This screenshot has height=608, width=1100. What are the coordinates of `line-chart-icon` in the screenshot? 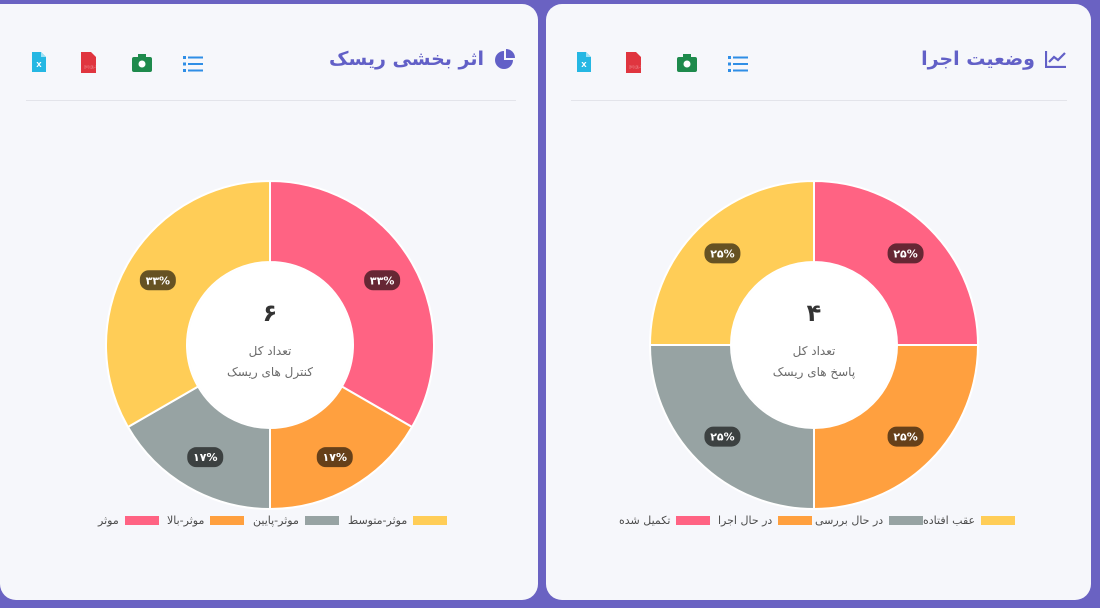 It's located at (1055, 61).